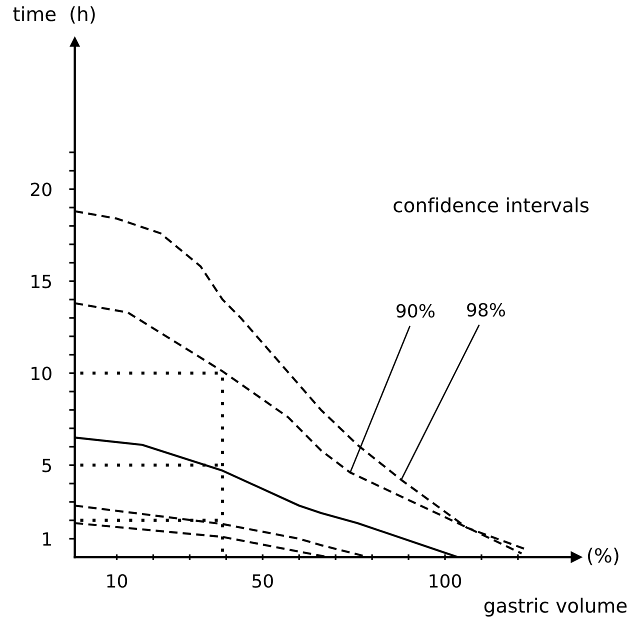 This screenshot has height=626, width=634. What do you see at coordinates (446, 581) in the screenshot?
I see `x-tick-label: 100` at bounding box center [446, 581].